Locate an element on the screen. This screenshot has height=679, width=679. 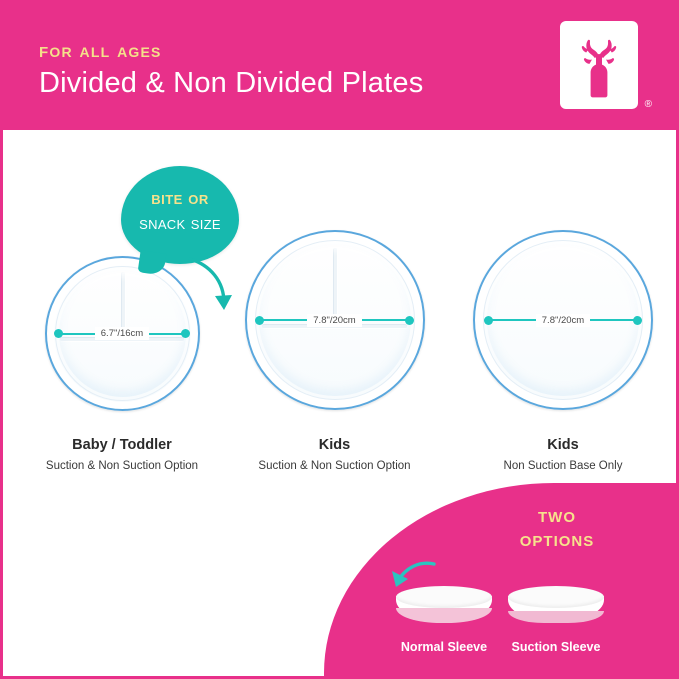
plate-baby-divided: 6.7"/16cm is located at coordinates (122, 333).